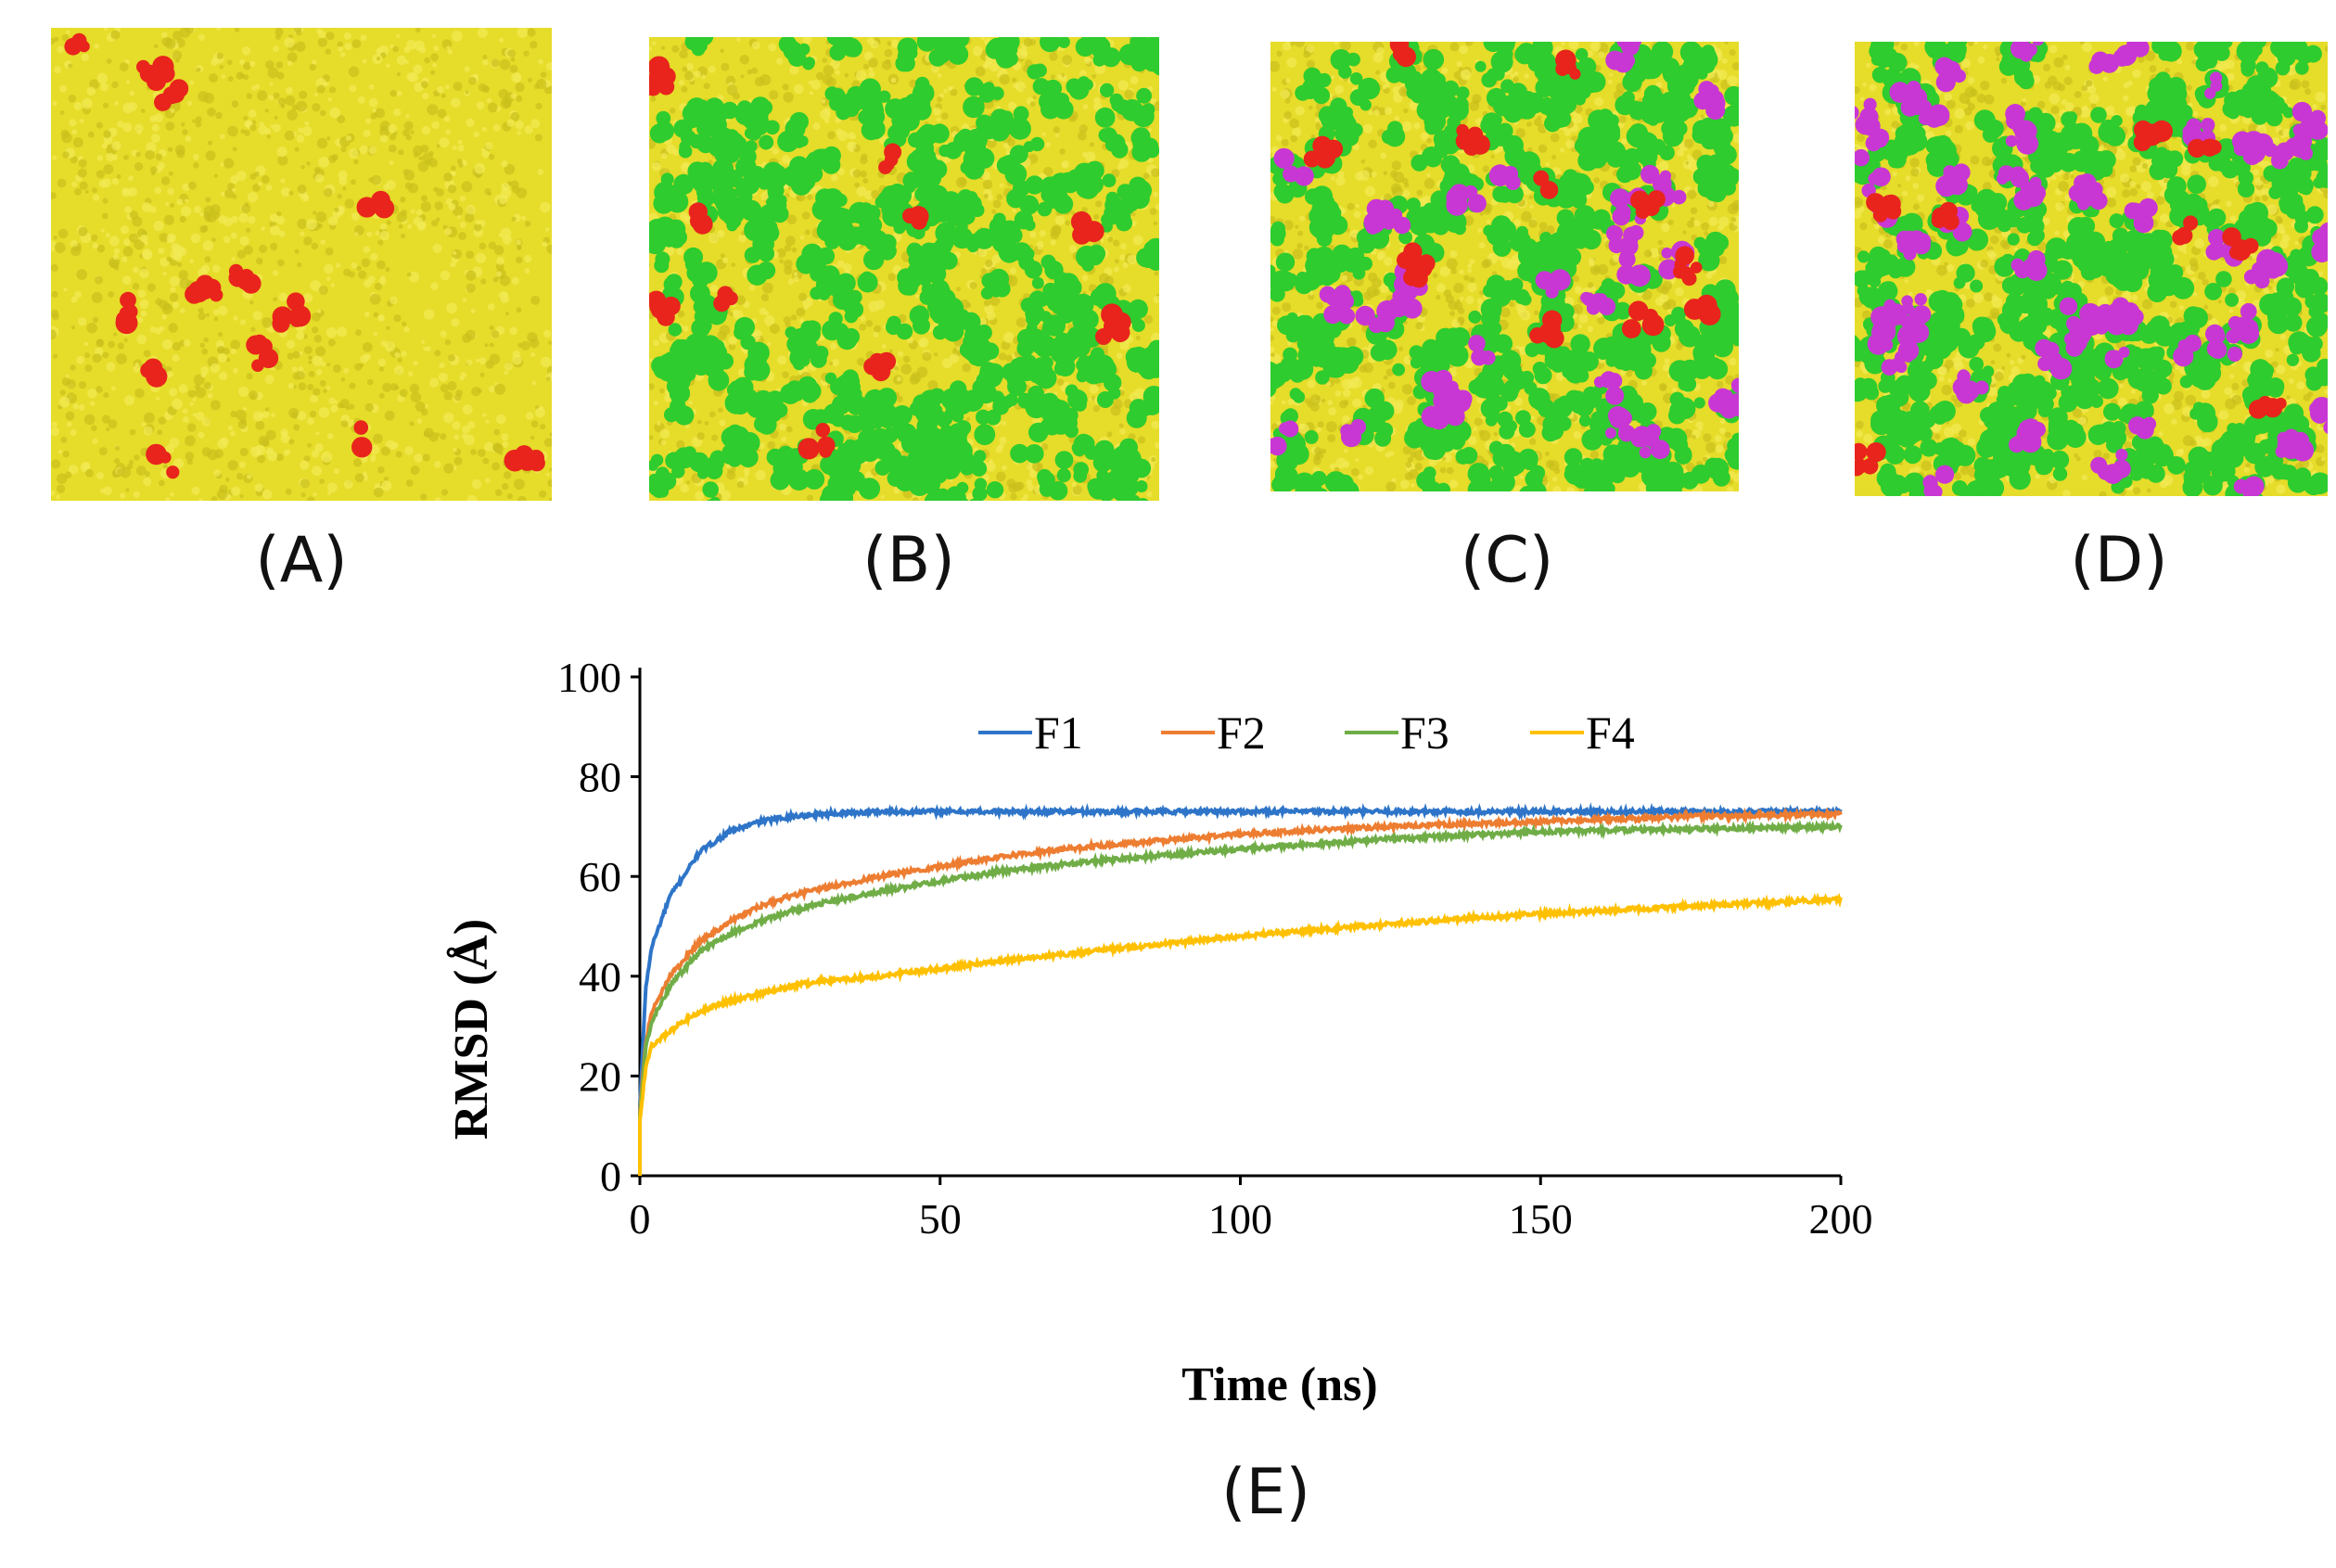 This screenshot has width=2336, height=1568. I want to click on x-tick-label: 200, so click(1841, 1219).